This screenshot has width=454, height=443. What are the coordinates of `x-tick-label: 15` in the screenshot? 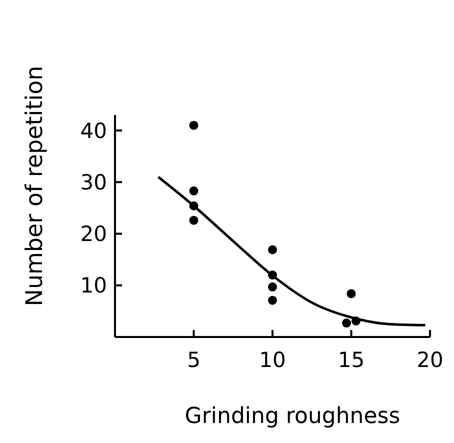 It's located at (351, 360).